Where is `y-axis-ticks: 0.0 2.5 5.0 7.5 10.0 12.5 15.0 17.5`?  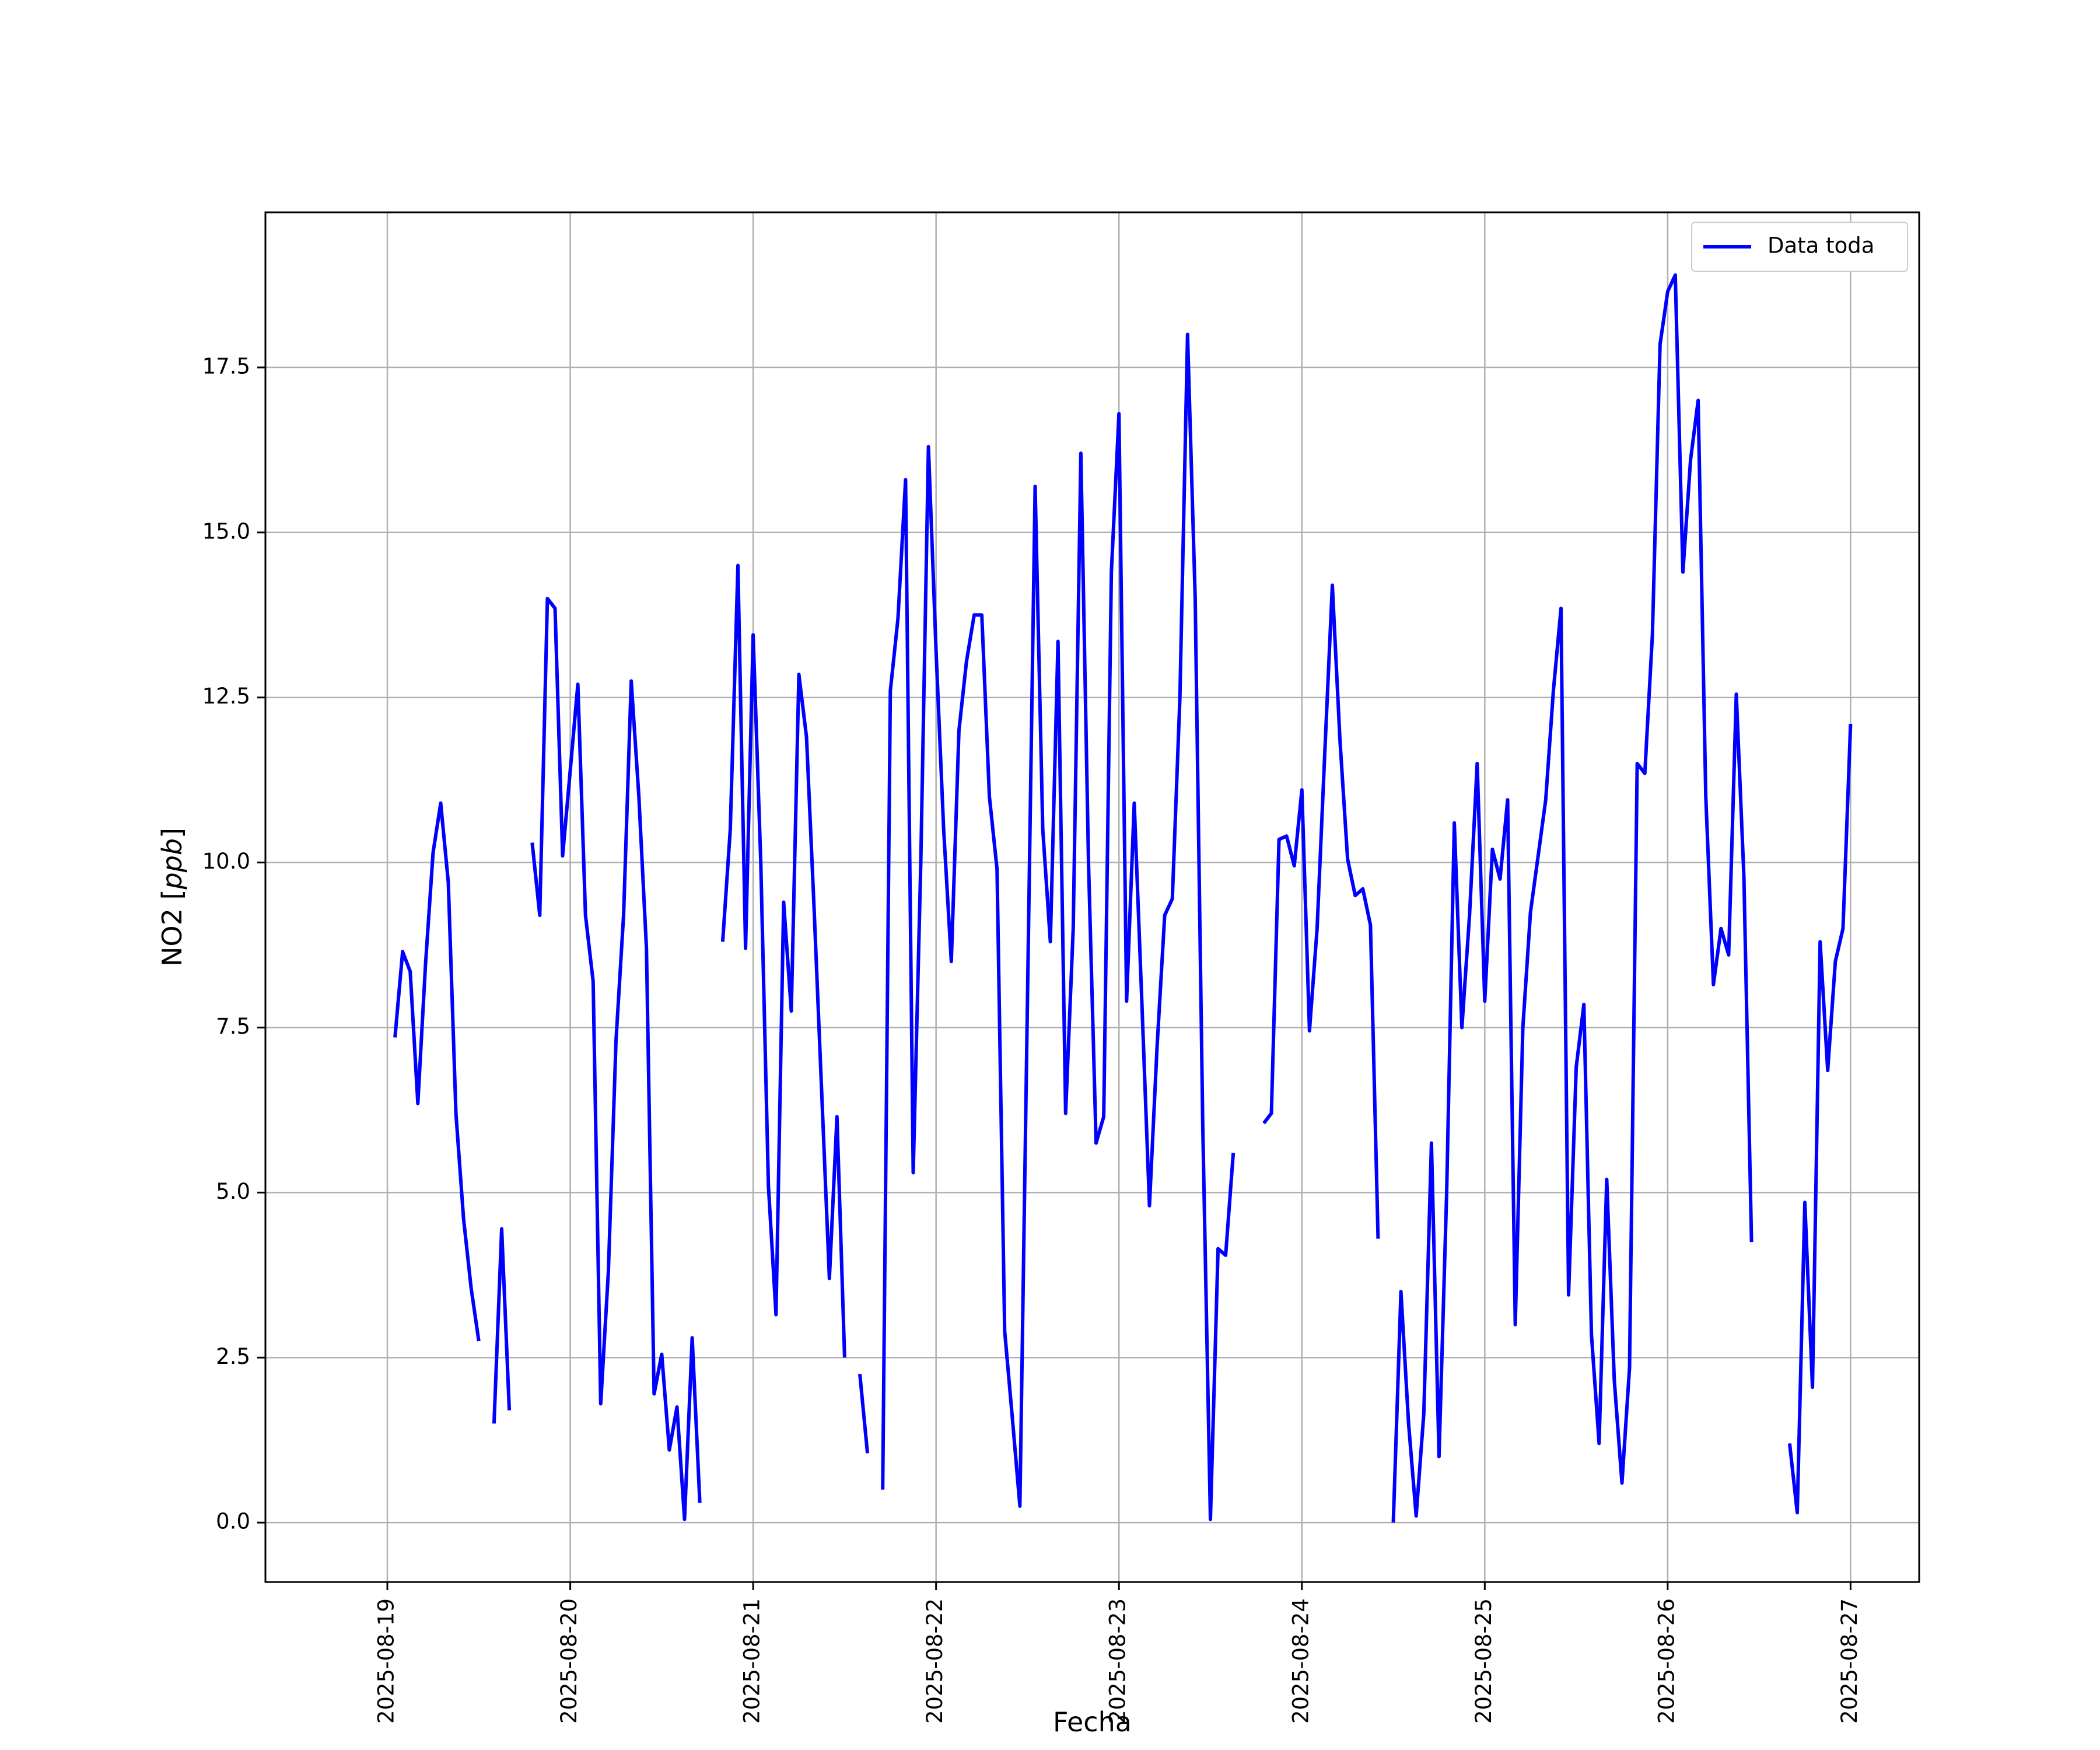
y-axis-ticks: 0.0 2.5 5.0 7.5 10.0 12.5 15.0 17.5 is located at coordinates (233, 944).